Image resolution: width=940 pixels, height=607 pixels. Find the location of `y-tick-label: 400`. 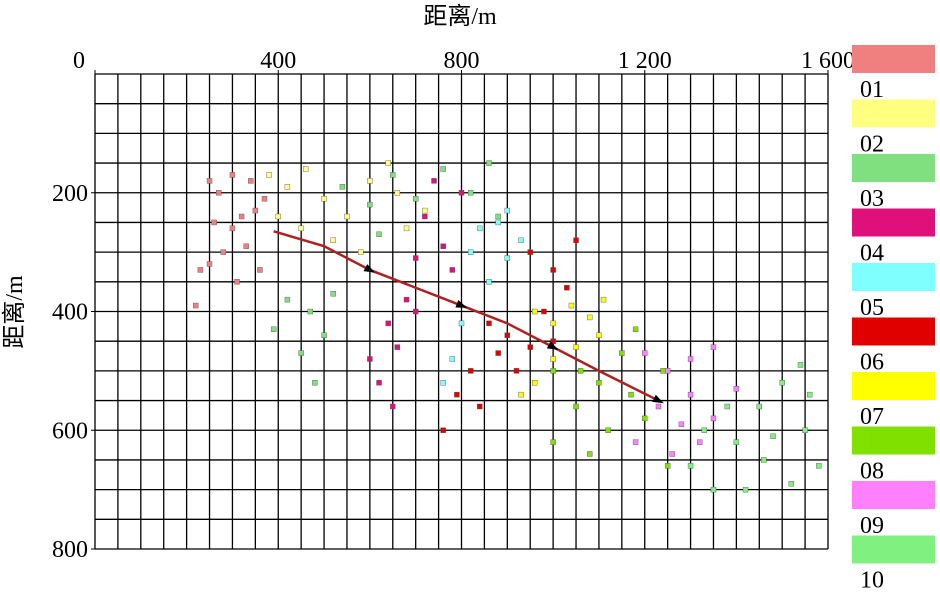

y-tick-label: 400 is located at coordinates (70, 313).